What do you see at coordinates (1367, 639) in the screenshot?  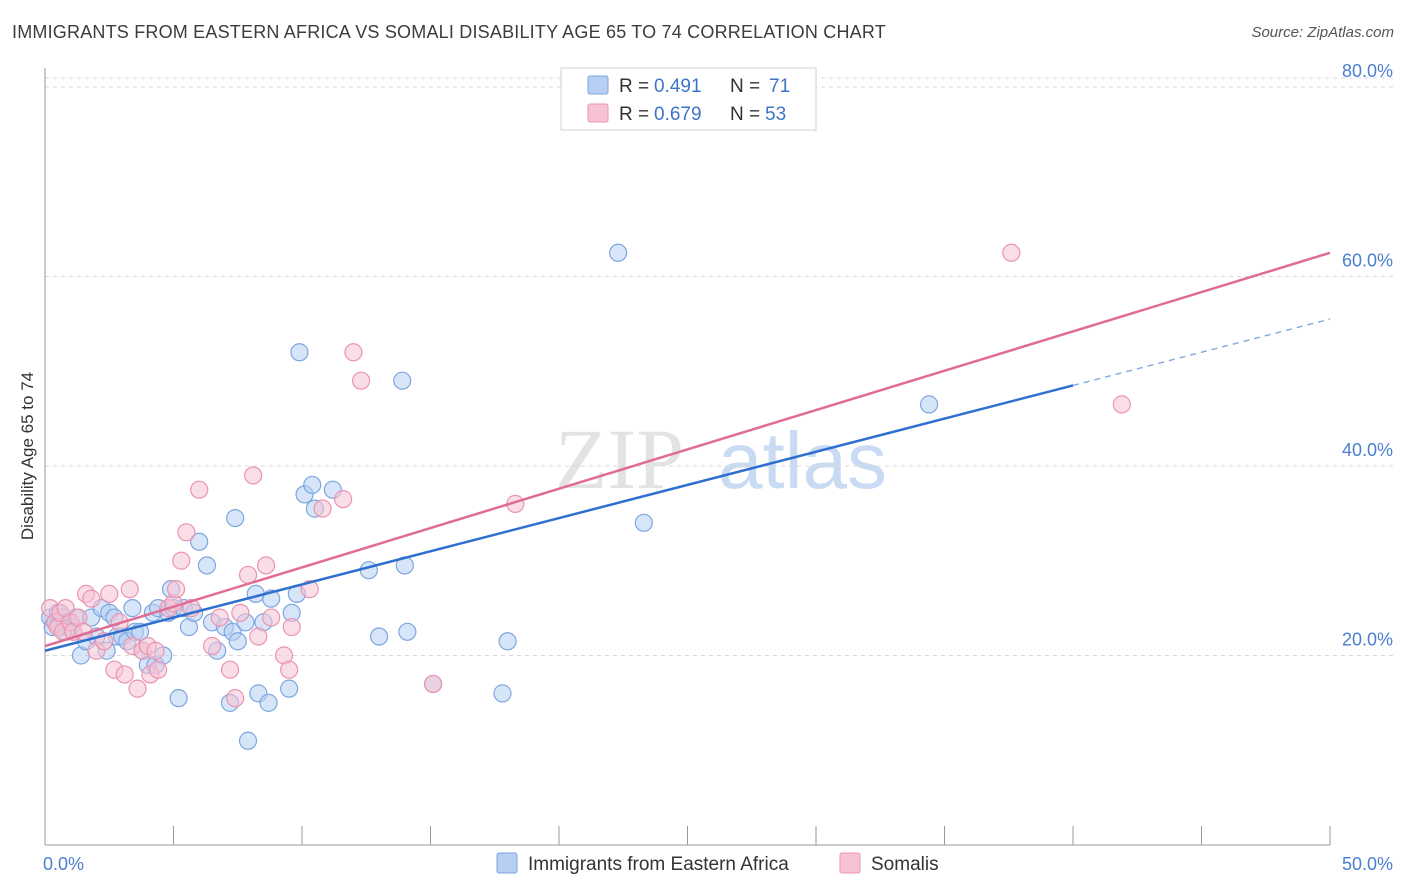 I see `y-tick-label: 20.0%` at bounding box center [1367, 639].